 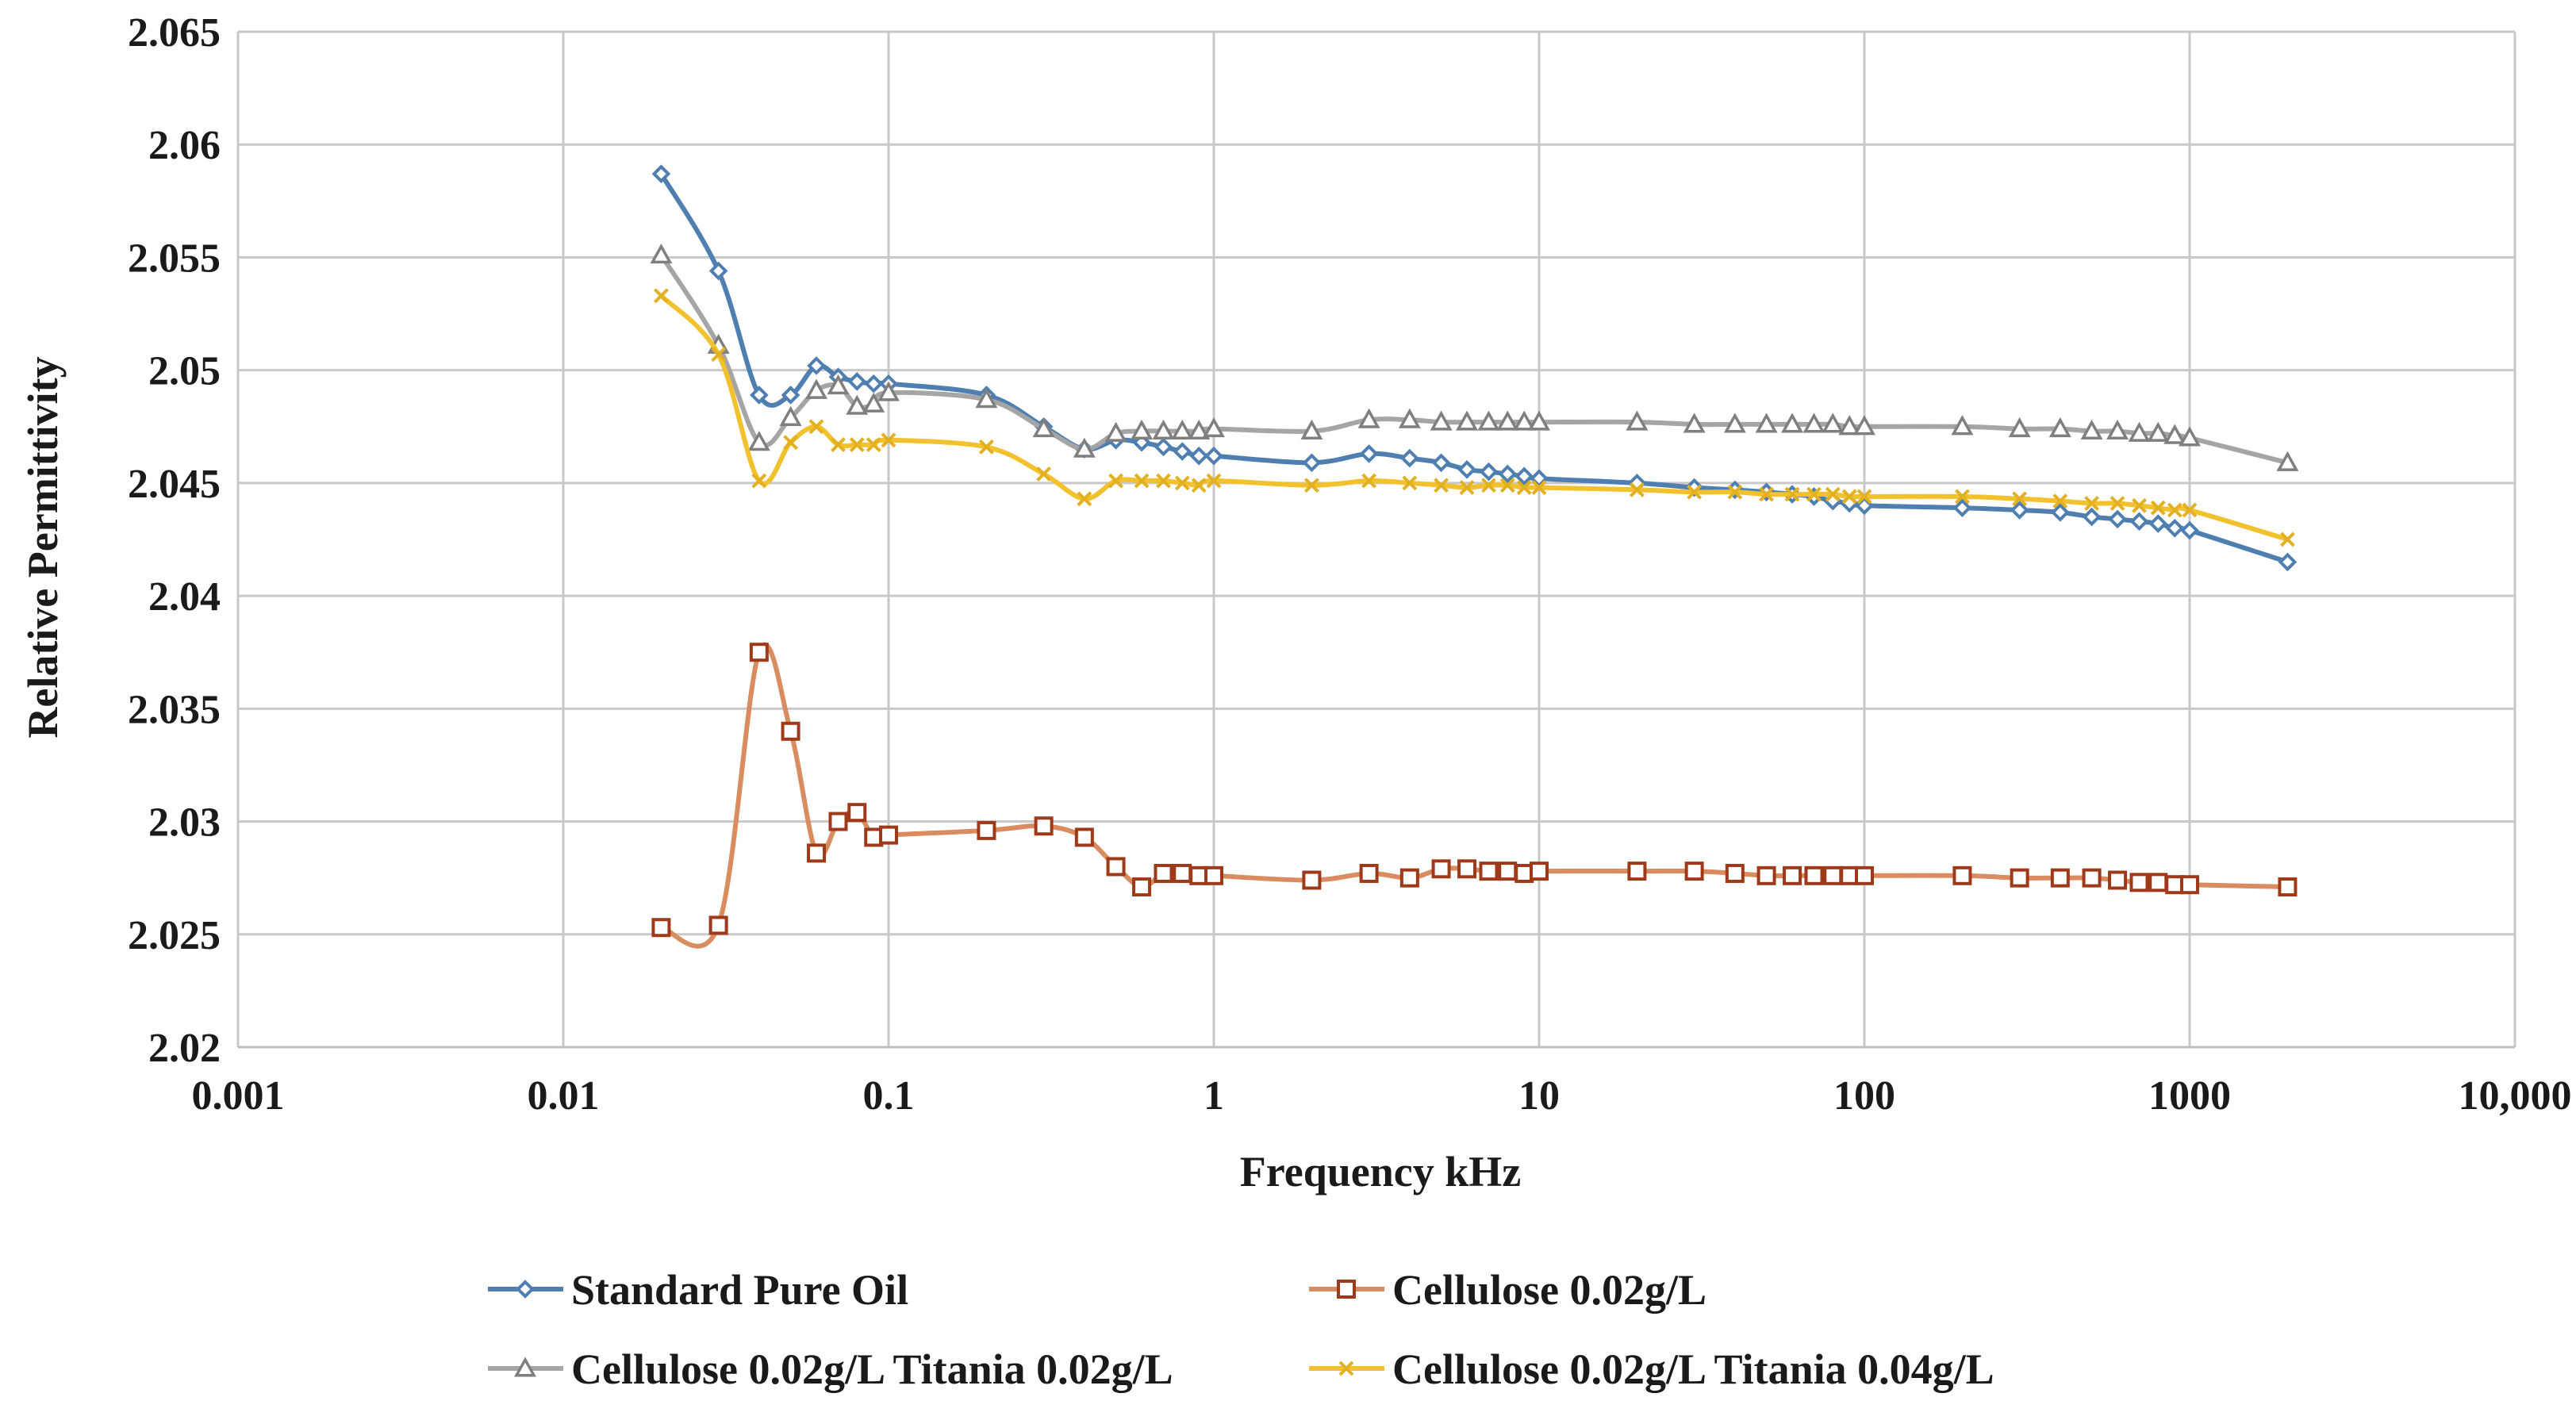 I want to click on x-tick-label: 0.1, so click(x=889, y=1096).